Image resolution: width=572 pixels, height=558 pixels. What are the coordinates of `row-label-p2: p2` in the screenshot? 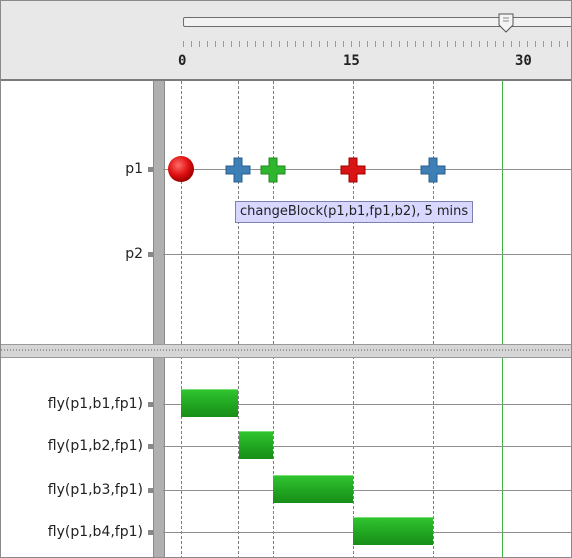 It's located at (134, 254).